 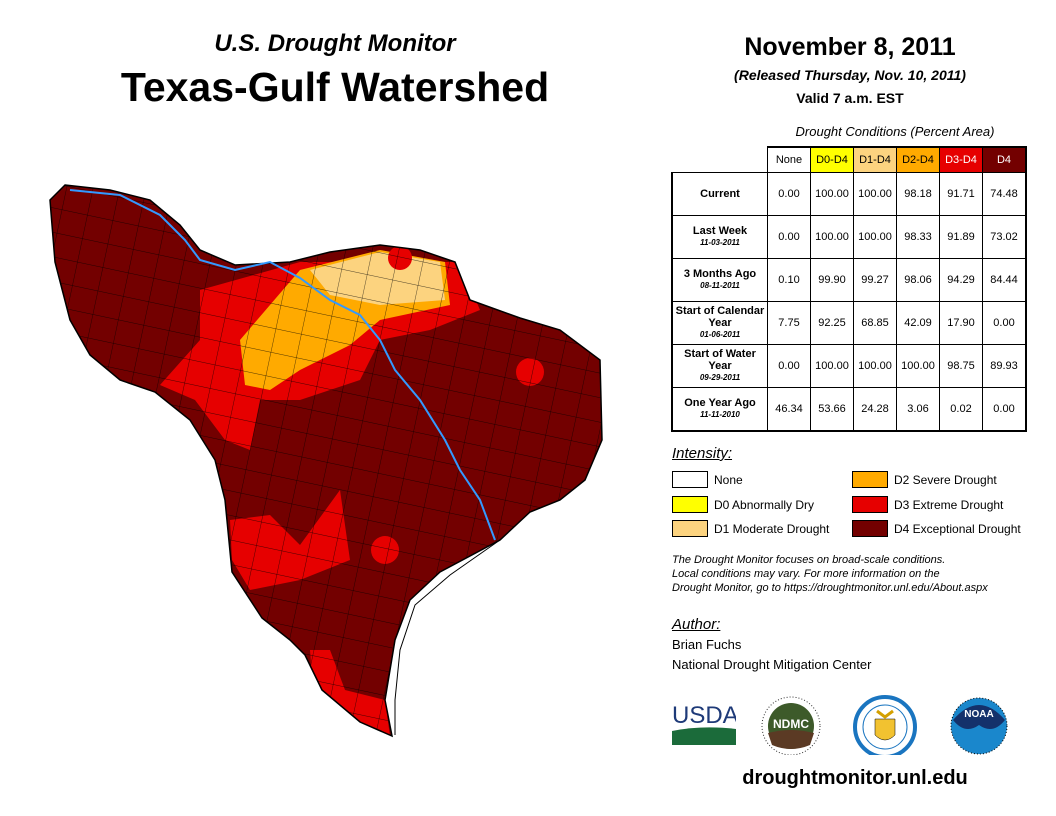 What do you see at coordinates (832, 323) in the screenshot?
I see `table-cell: 92.25` at bounding box center [832, 323].